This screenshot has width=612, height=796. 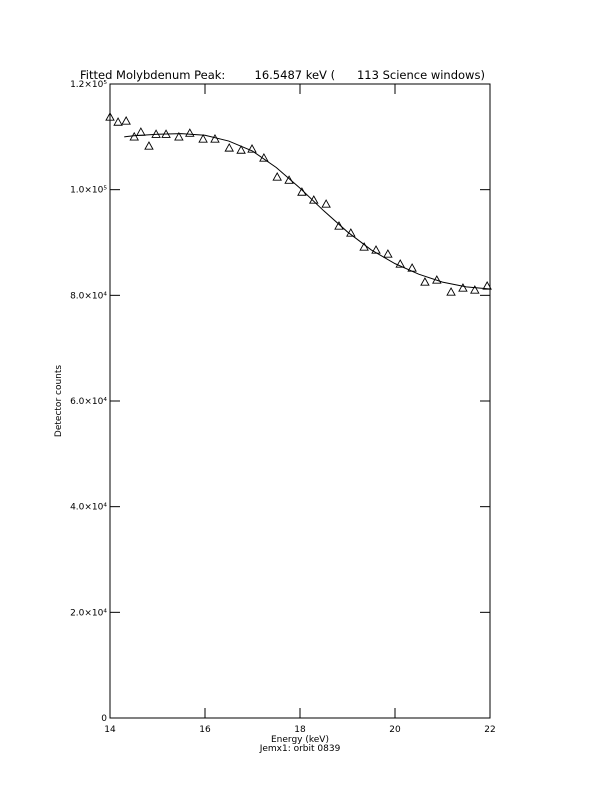 What do you see at coordinates (300, 740) in the screenshot?
I see `x-axis-label: Energy (keV)` at bounding box center [300, 740].